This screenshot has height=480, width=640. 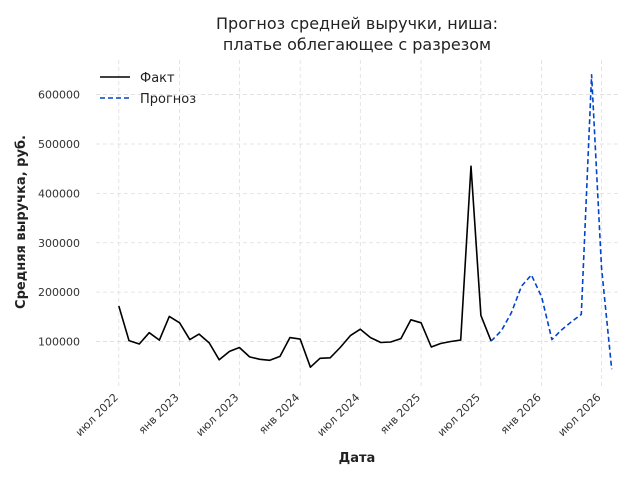 I want to click on x-tick-label: янв 2024, so click(x=279, y=414).